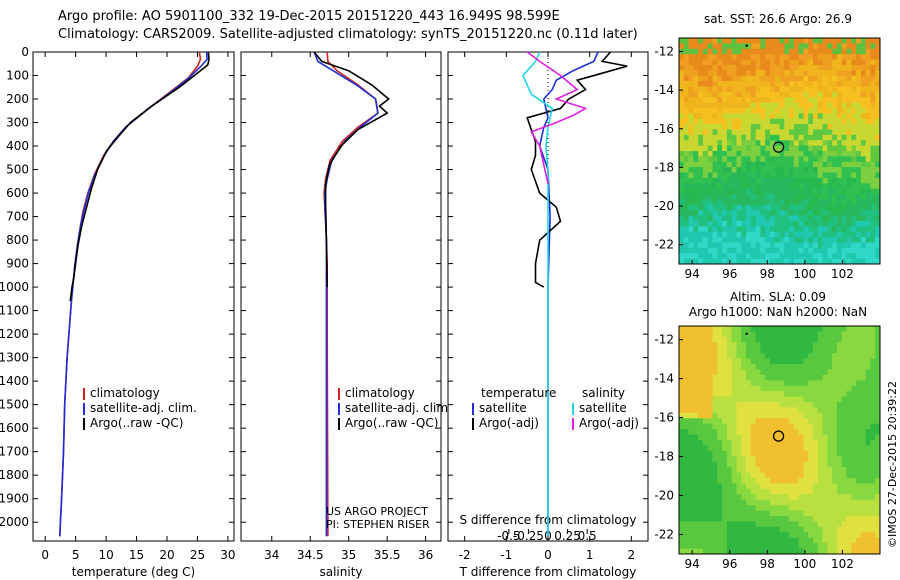 The width and height of the screenshot is (900, 580). Describe the element at coordinates (25, 52) in the screenshot. I see `depth-tick-label: 0` at that location.